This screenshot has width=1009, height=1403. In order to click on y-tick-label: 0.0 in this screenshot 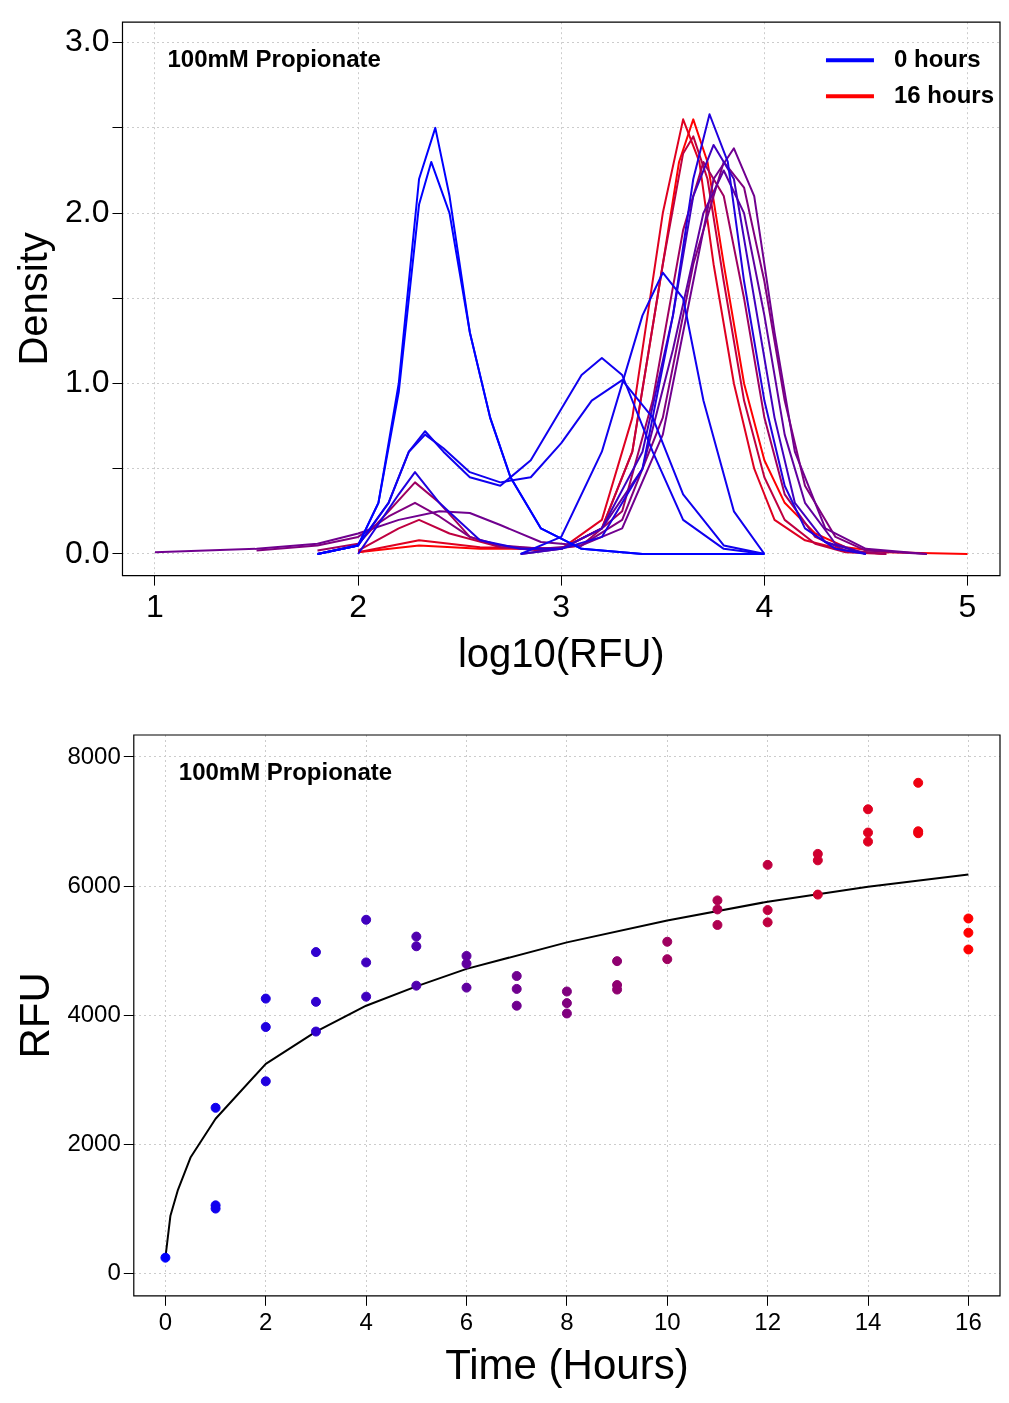, I will do `click(87, 551)`.